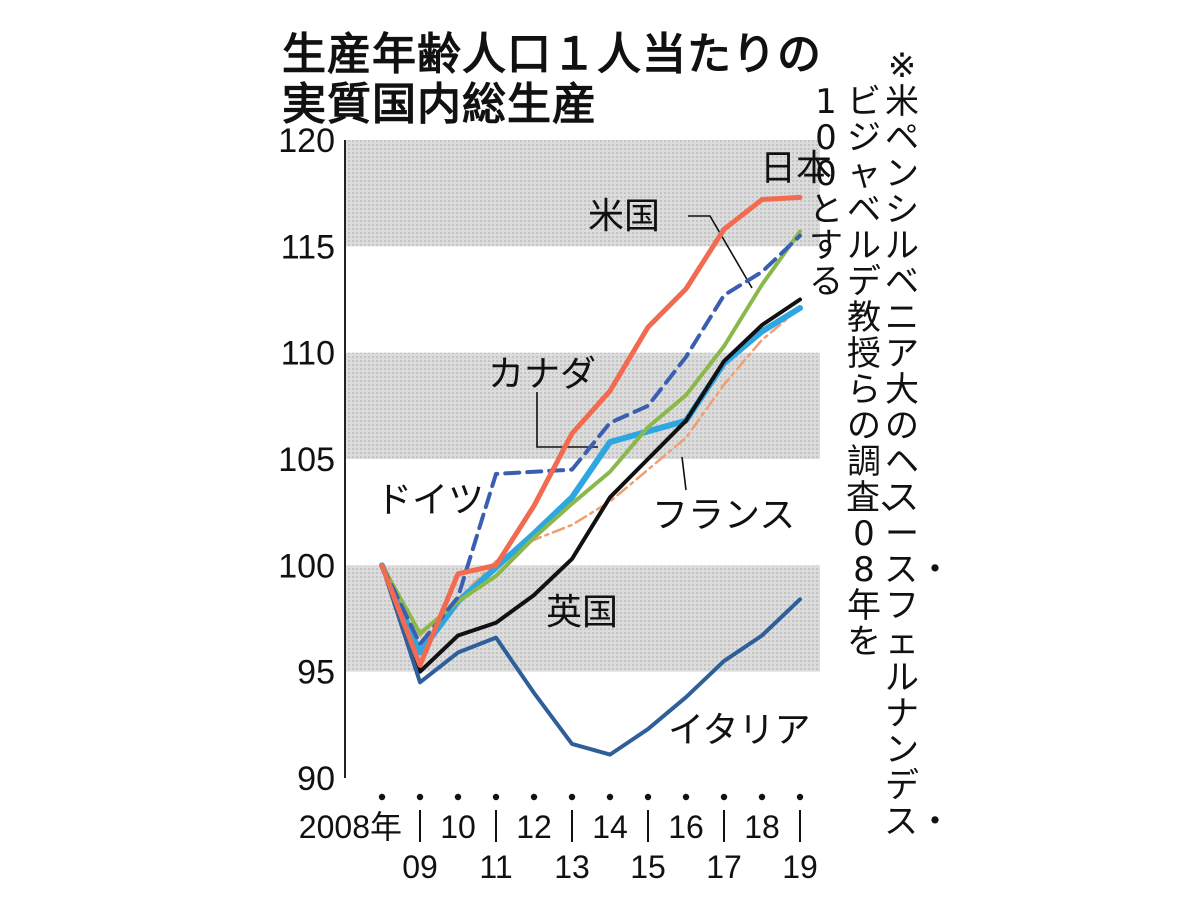 The height and width of the screenshot is (900, 1200). What do you see at coordinates (686, 827) in the screenshot?
I see `x-tick-label: 16` at bounding box center [686, 827].